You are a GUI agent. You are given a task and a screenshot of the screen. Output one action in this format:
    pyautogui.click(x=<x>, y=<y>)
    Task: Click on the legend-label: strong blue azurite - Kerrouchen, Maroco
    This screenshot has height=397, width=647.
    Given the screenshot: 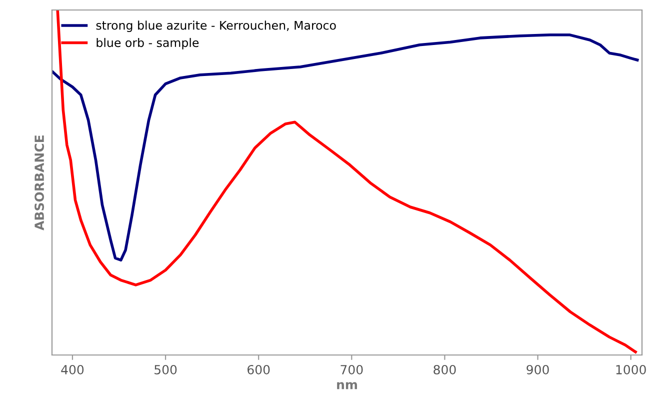 What is the action you would take?
    pyautogui.click(x=216, y=26)
    